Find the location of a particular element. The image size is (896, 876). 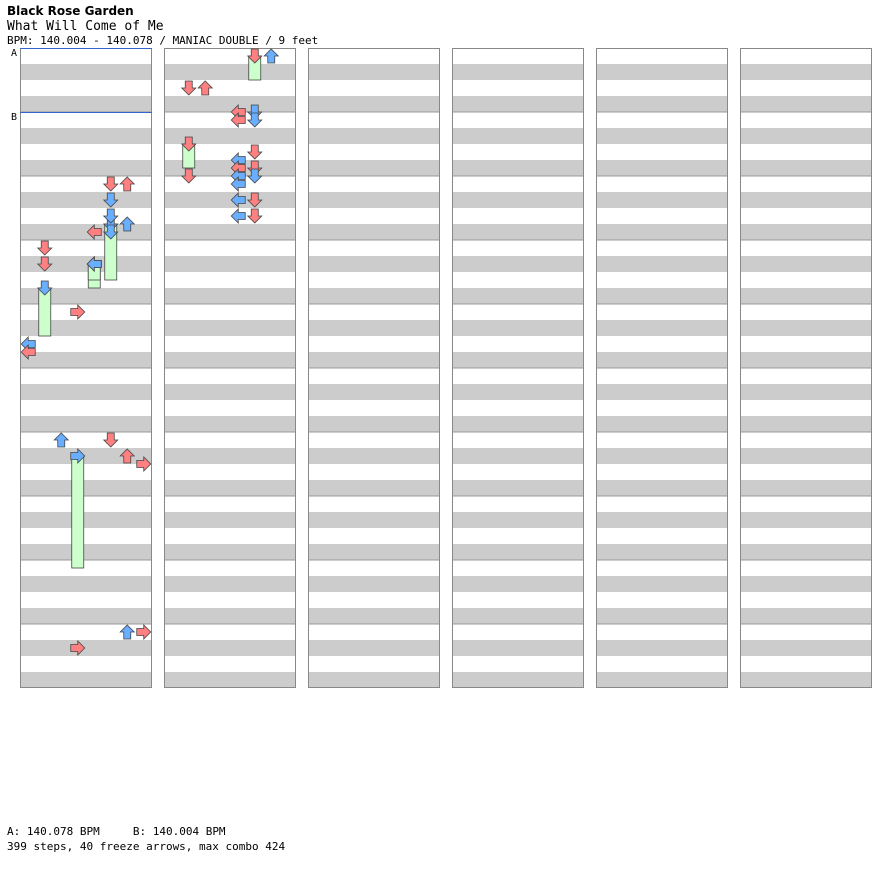

bpm-marker-label: B is located at coordinates (14, 117).